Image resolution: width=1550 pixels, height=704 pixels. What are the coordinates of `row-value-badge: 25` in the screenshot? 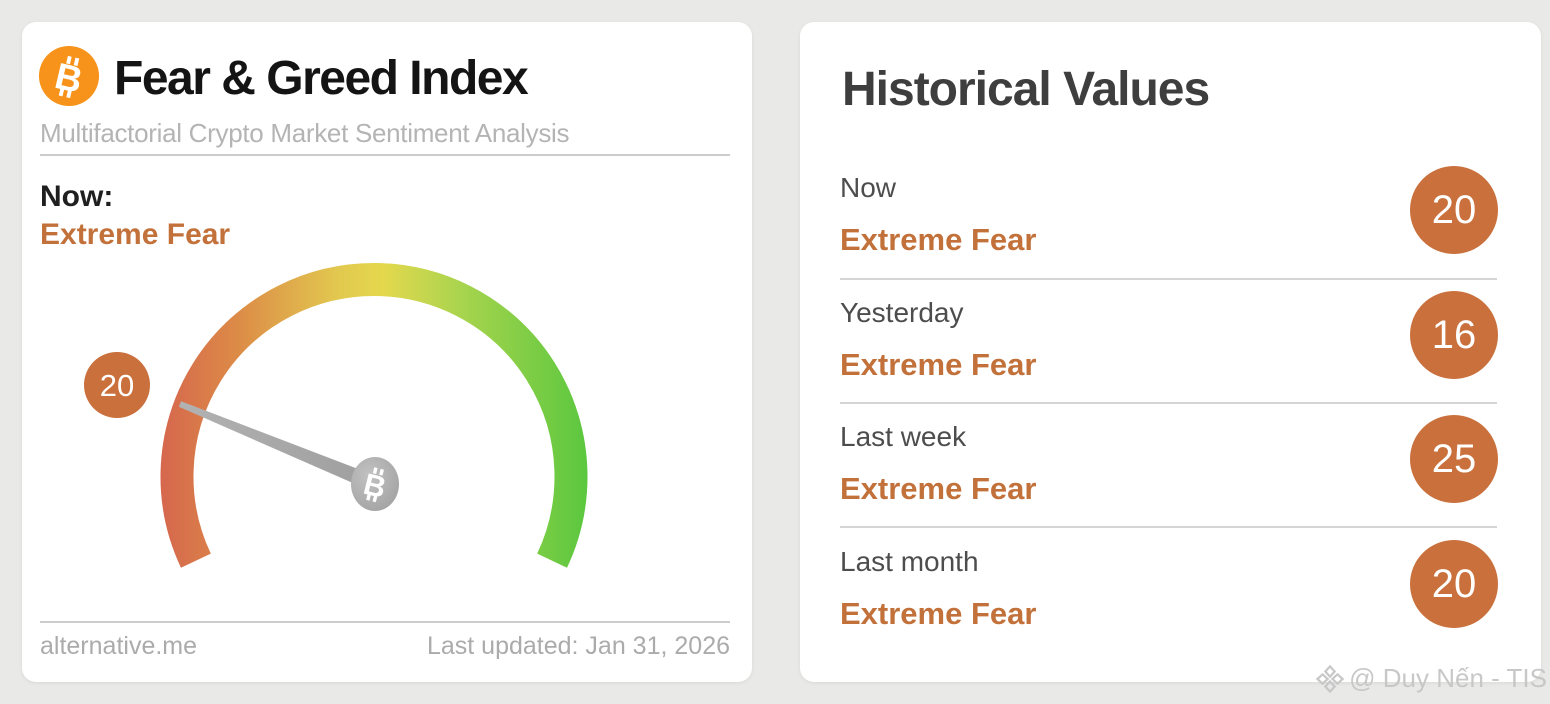 It's located at (1454, 459).